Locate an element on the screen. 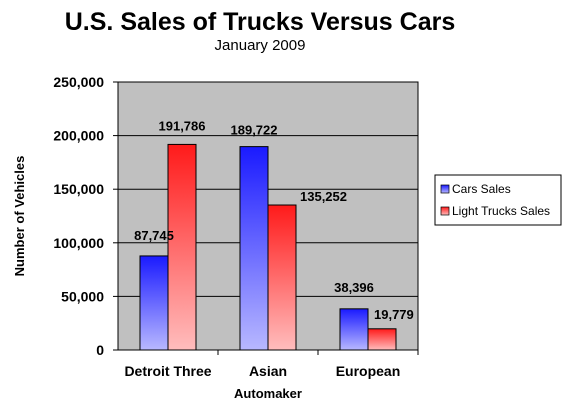 The image size is (570, 405). x-axis-title: Automaker is located at coordinates (268, 393).